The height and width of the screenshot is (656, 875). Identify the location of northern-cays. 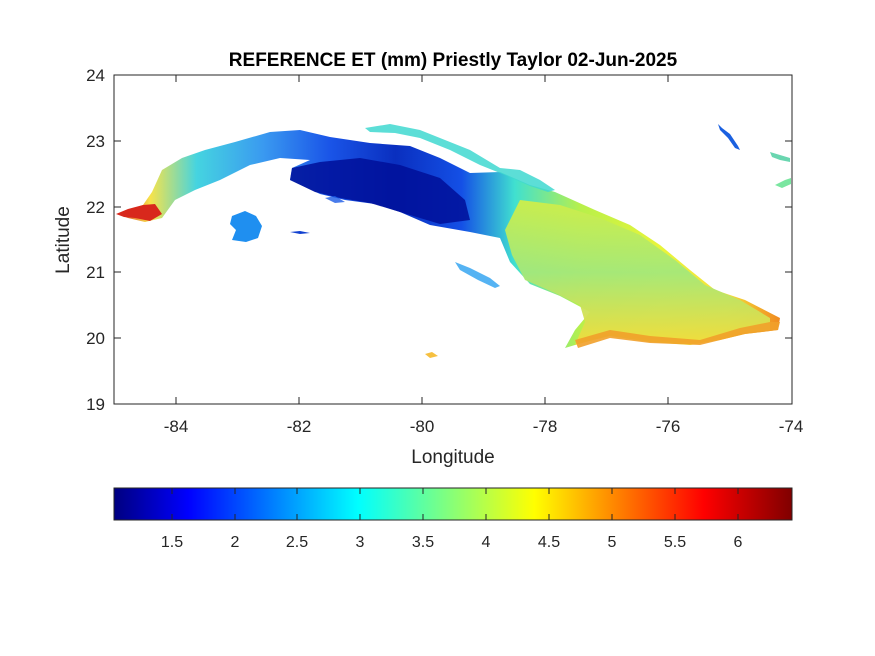
(460, 158).